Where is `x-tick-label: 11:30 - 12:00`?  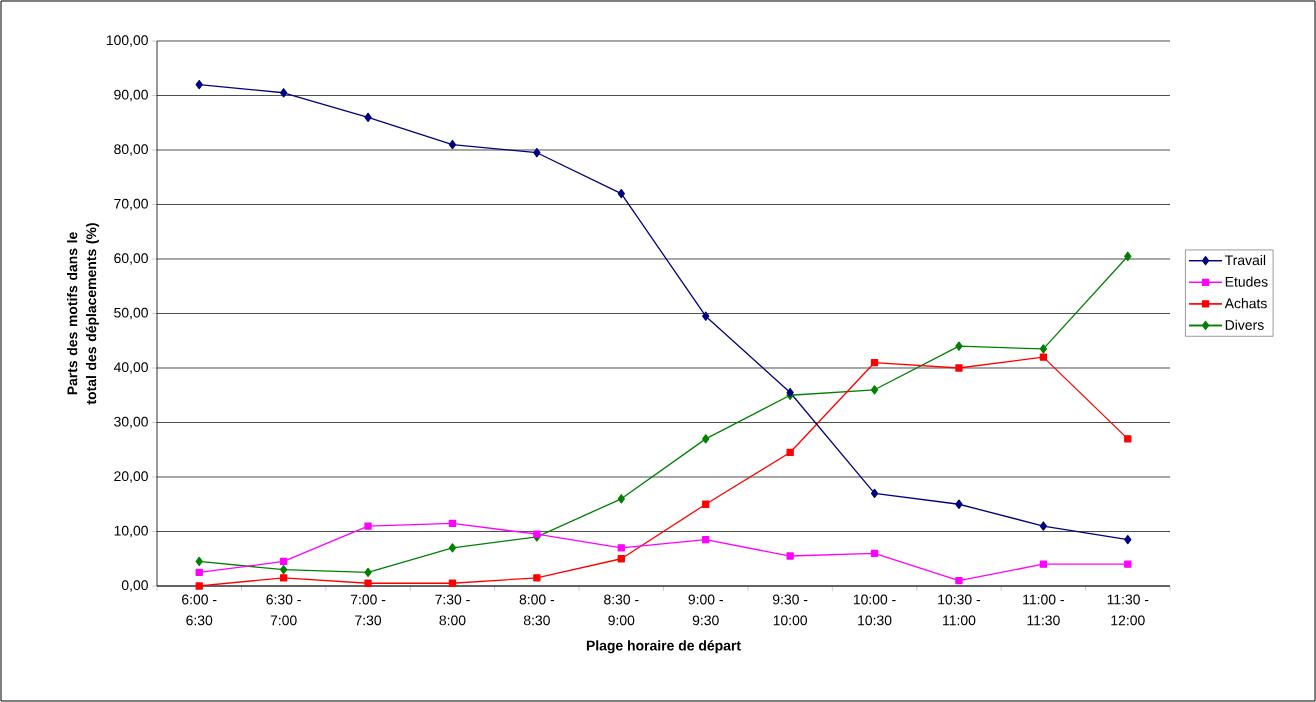 x-tick-label: 11:30 - 12:00 is located at coordinates (1128, 610).